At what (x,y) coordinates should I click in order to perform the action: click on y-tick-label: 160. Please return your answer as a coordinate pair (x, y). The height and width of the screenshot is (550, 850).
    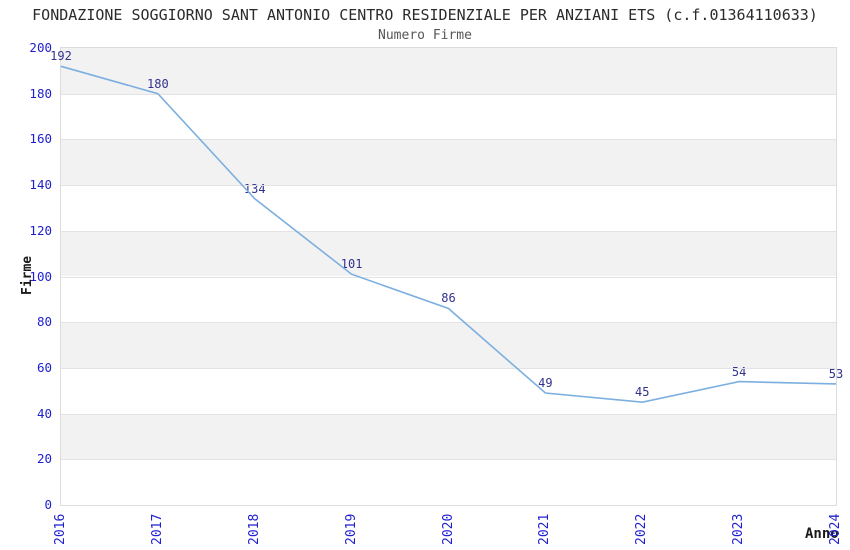
    Looking at the image, I should click on (40, 139).